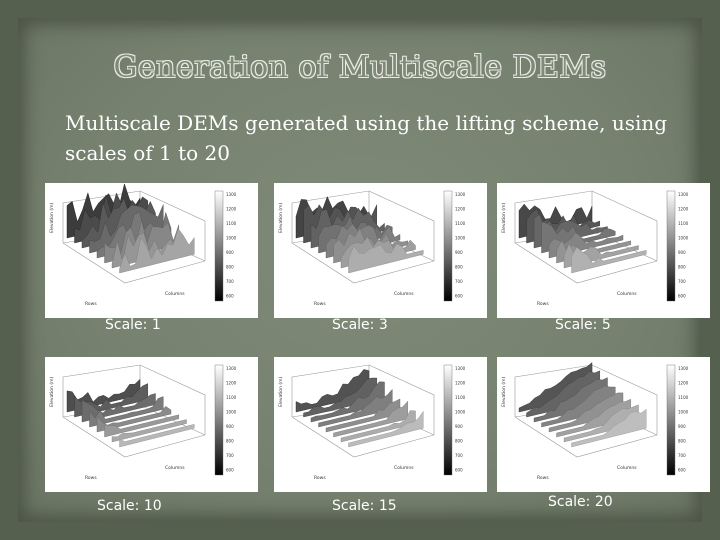 The image size is (720, 540). Describe the element at coordinates (580, 502) in the screenshot. I see `scale-caption: Scale: 20` at that location.